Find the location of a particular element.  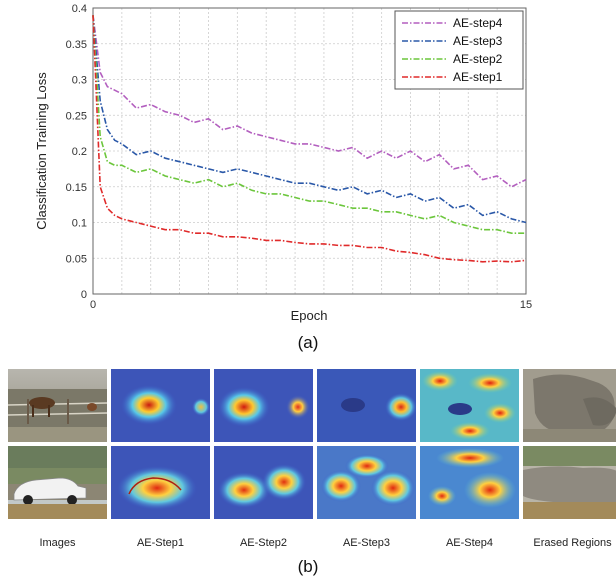

x-axis-title: Epoch is located at coordinates (309, 315).